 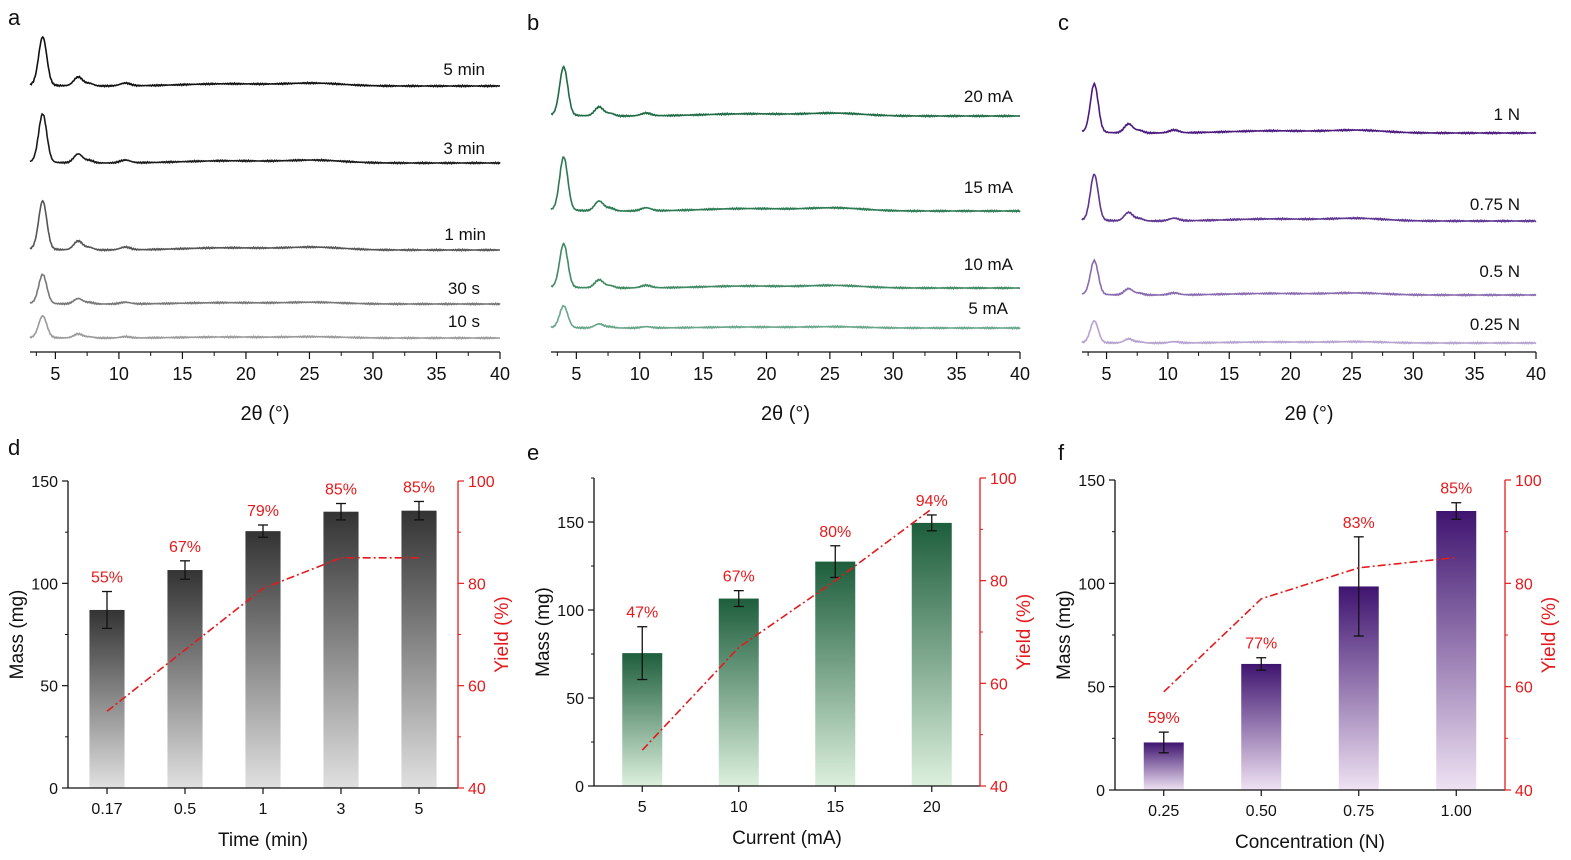 I want to click on series-label: 5 mA, so click(x=988, y=308).